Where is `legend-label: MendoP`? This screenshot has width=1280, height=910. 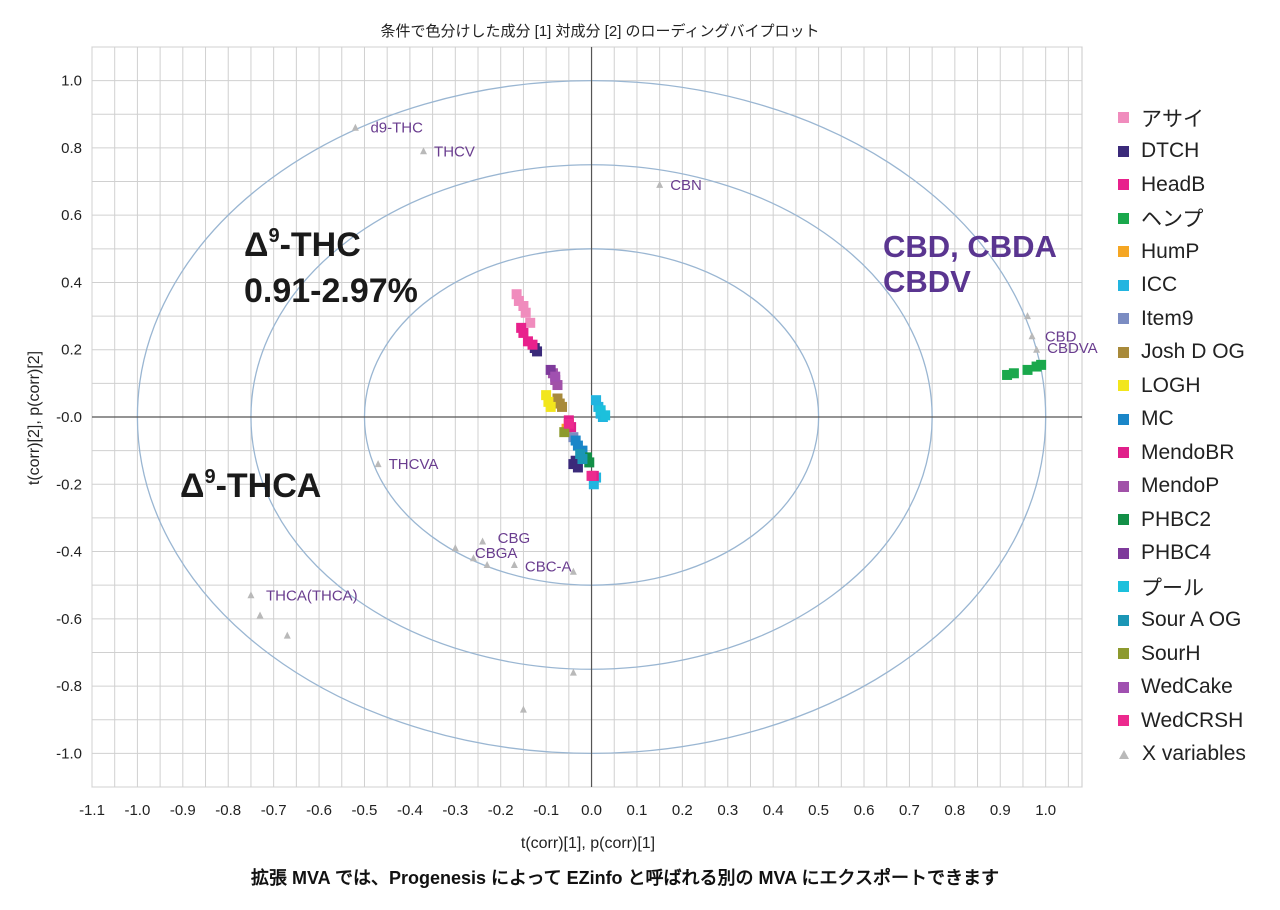 legend-label: MendoP is located at coordinates (1180, 486).